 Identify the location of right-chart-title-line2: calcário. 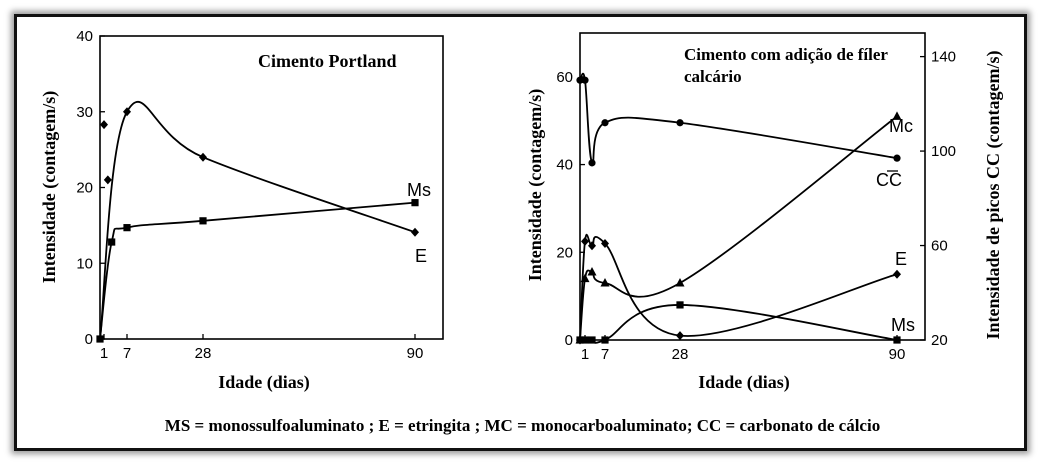
(713, 76).